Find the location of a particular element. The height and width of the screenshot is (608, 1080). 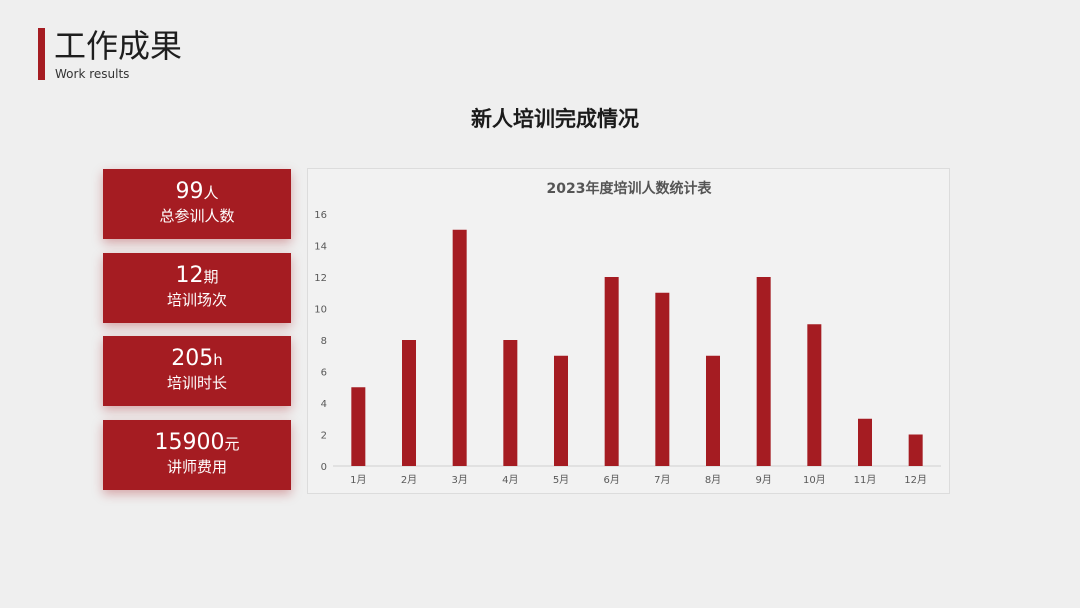

x-tick-label: 6月 is located at coordinates (611, 480).